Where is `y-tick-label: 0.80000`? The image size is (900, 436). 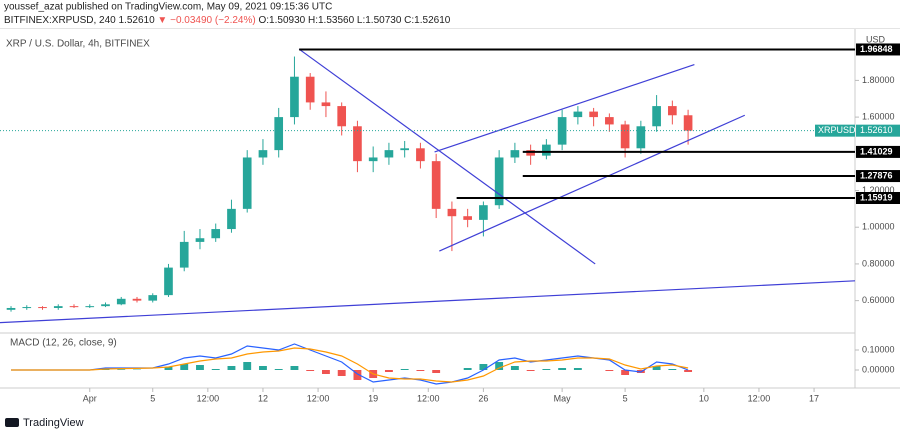 y-tick-label: 0.80000 is located at coordinates (878, 263).